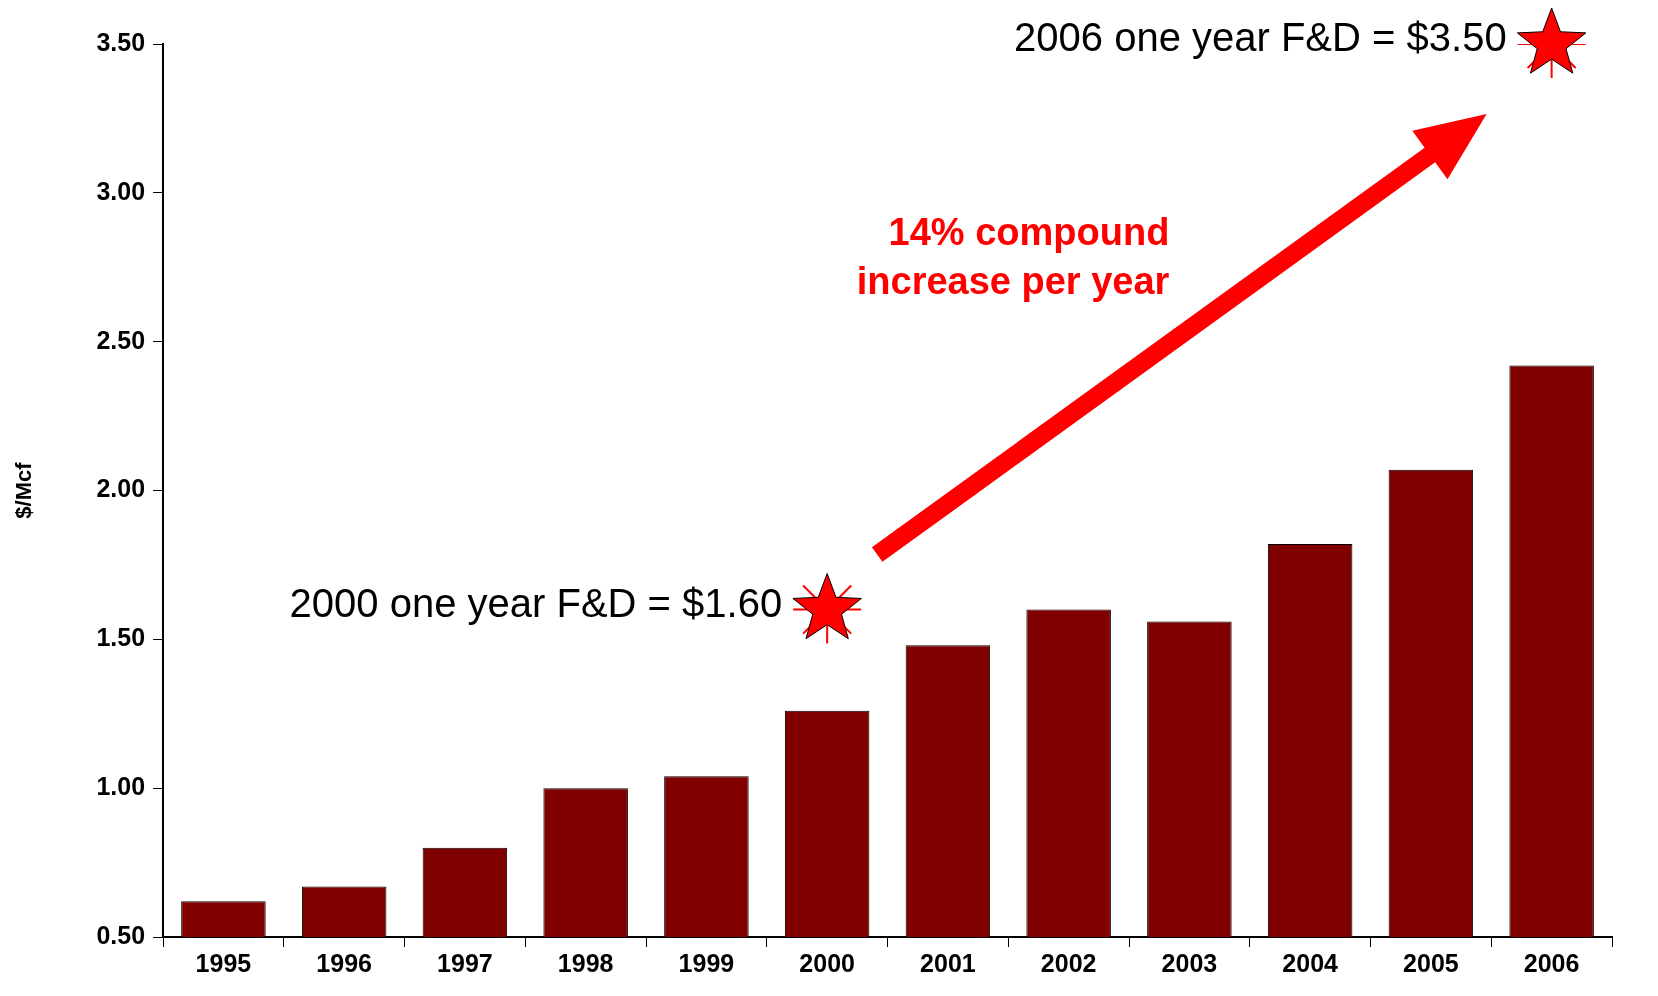 Image resolution: width=1658 pixels, height=996 pixels. What do you see at coordinates (121, 488) in the screenshot?
I see `y-tick-label: 2.00` at bounding box center [121, 488].